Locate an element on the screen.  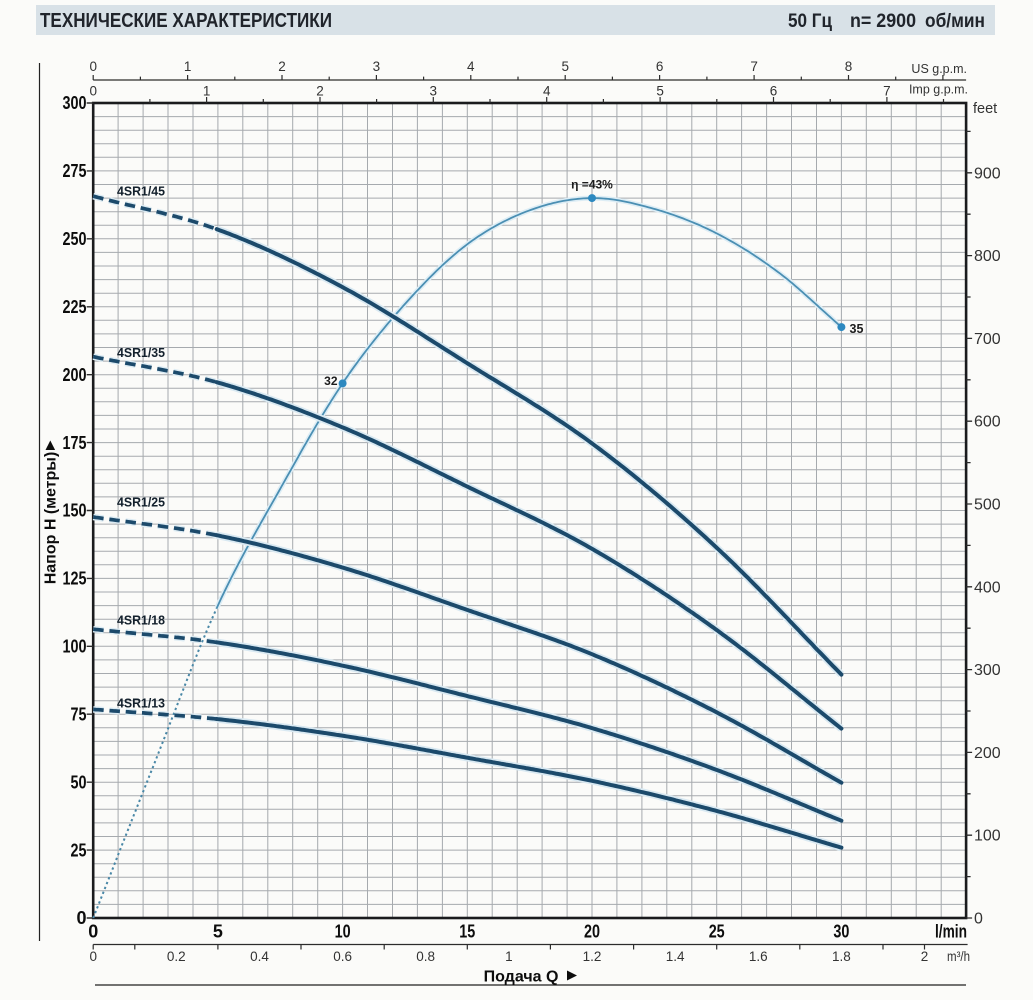
svg-text: 0.4 is located at coordinates (259, 956).